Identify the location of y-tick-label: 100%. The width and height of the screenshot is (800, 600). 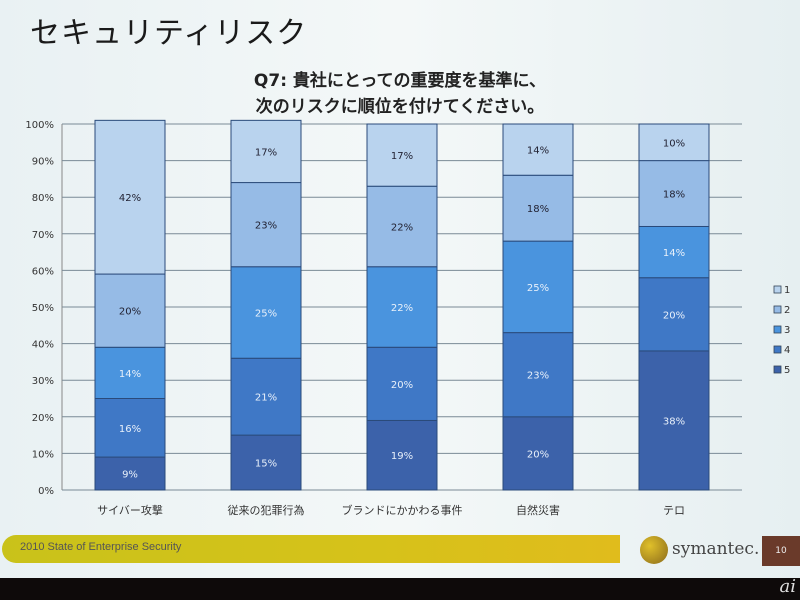
(39, 125).